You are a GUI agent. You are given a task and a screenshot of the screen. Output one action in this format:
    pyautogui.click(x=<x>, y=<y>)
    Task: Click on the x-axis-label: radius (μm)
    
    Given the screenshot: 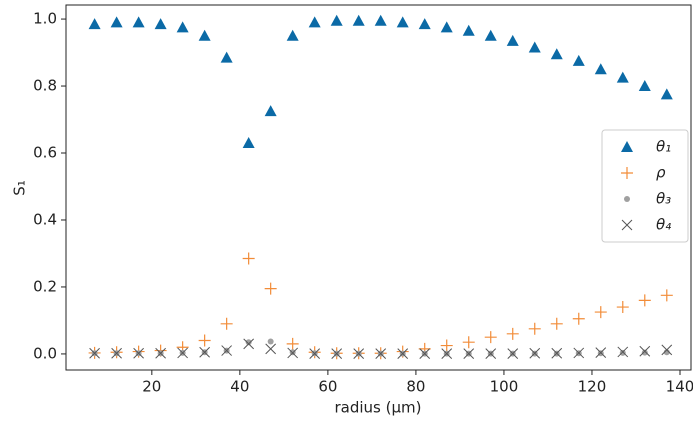 What is the action you would take?
    pyautogui.click(x=378, y=408)
    